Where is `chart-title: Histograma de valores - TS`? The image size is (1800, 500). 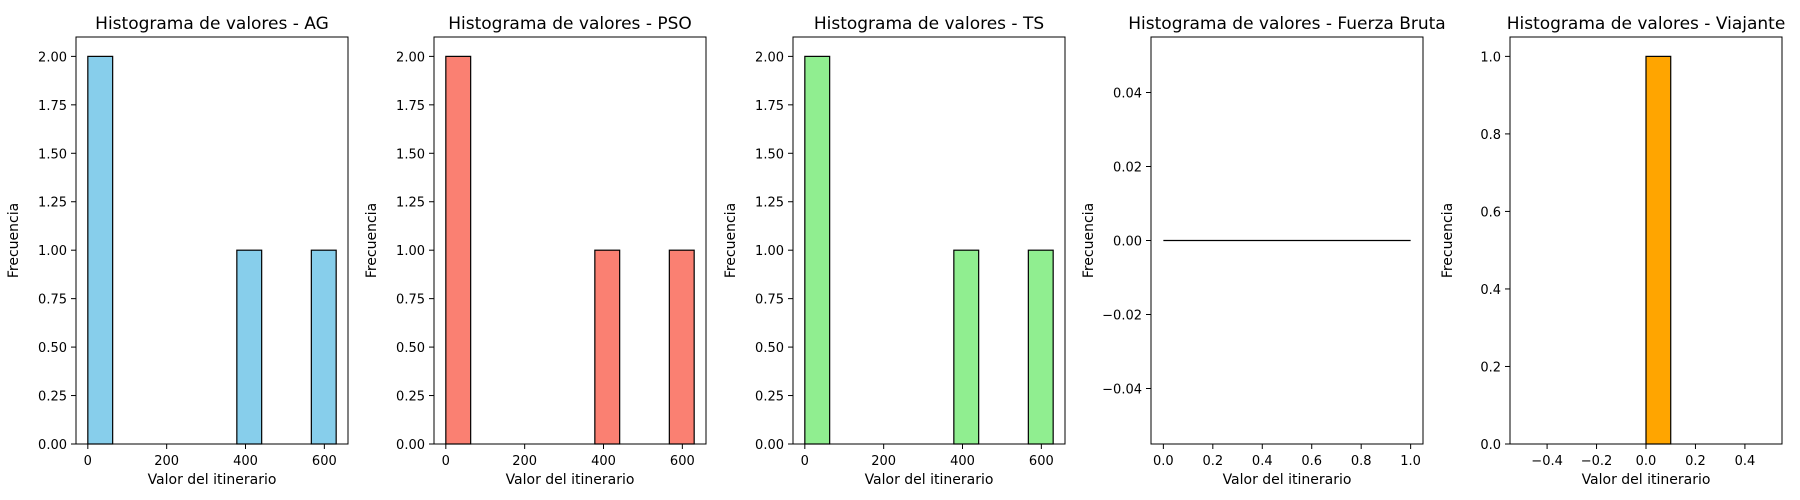 chart-title: Histograma de valores - TS is located at coordinates (929, 24).